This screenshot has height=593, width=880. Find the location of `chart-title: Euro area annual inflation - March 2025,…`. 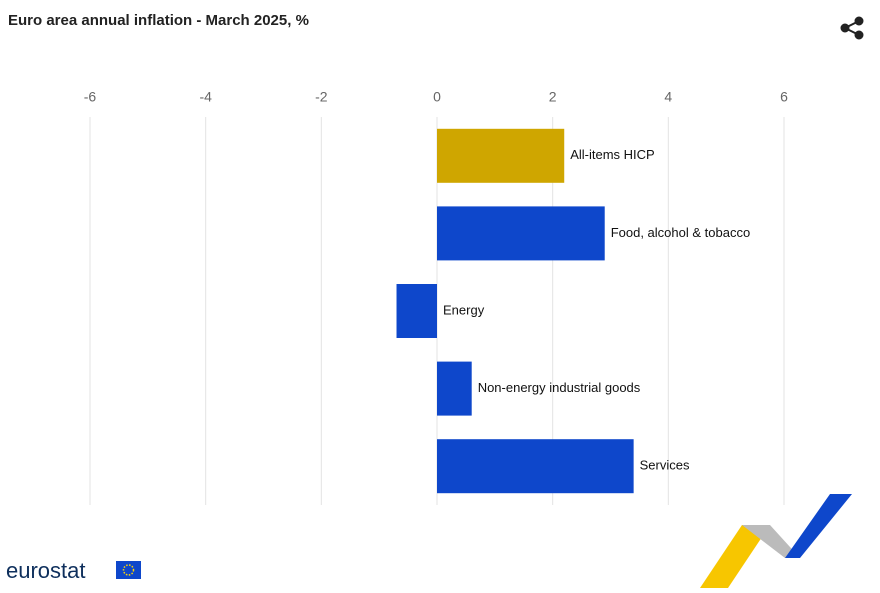

chart-title: Euro area annual inflation - March 2025,… is located at coordinates (158, 20).